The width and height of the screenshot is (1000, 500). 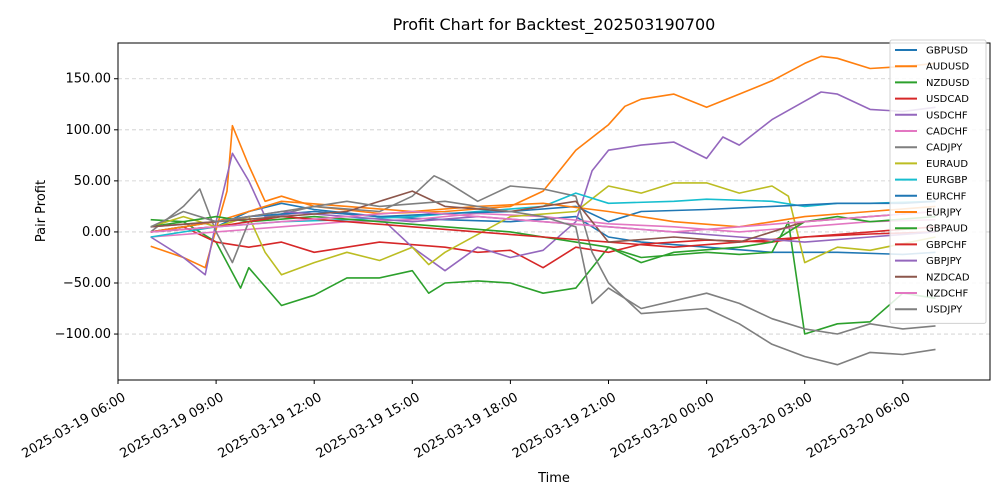 I want to click on y-tick-label: 0.00, so click(x=96, y=232).